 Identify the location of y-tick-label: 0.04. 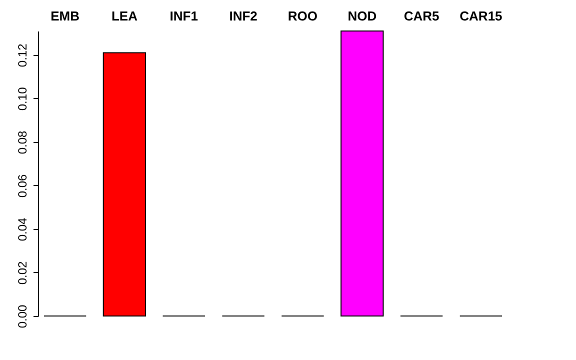
(23, 229).